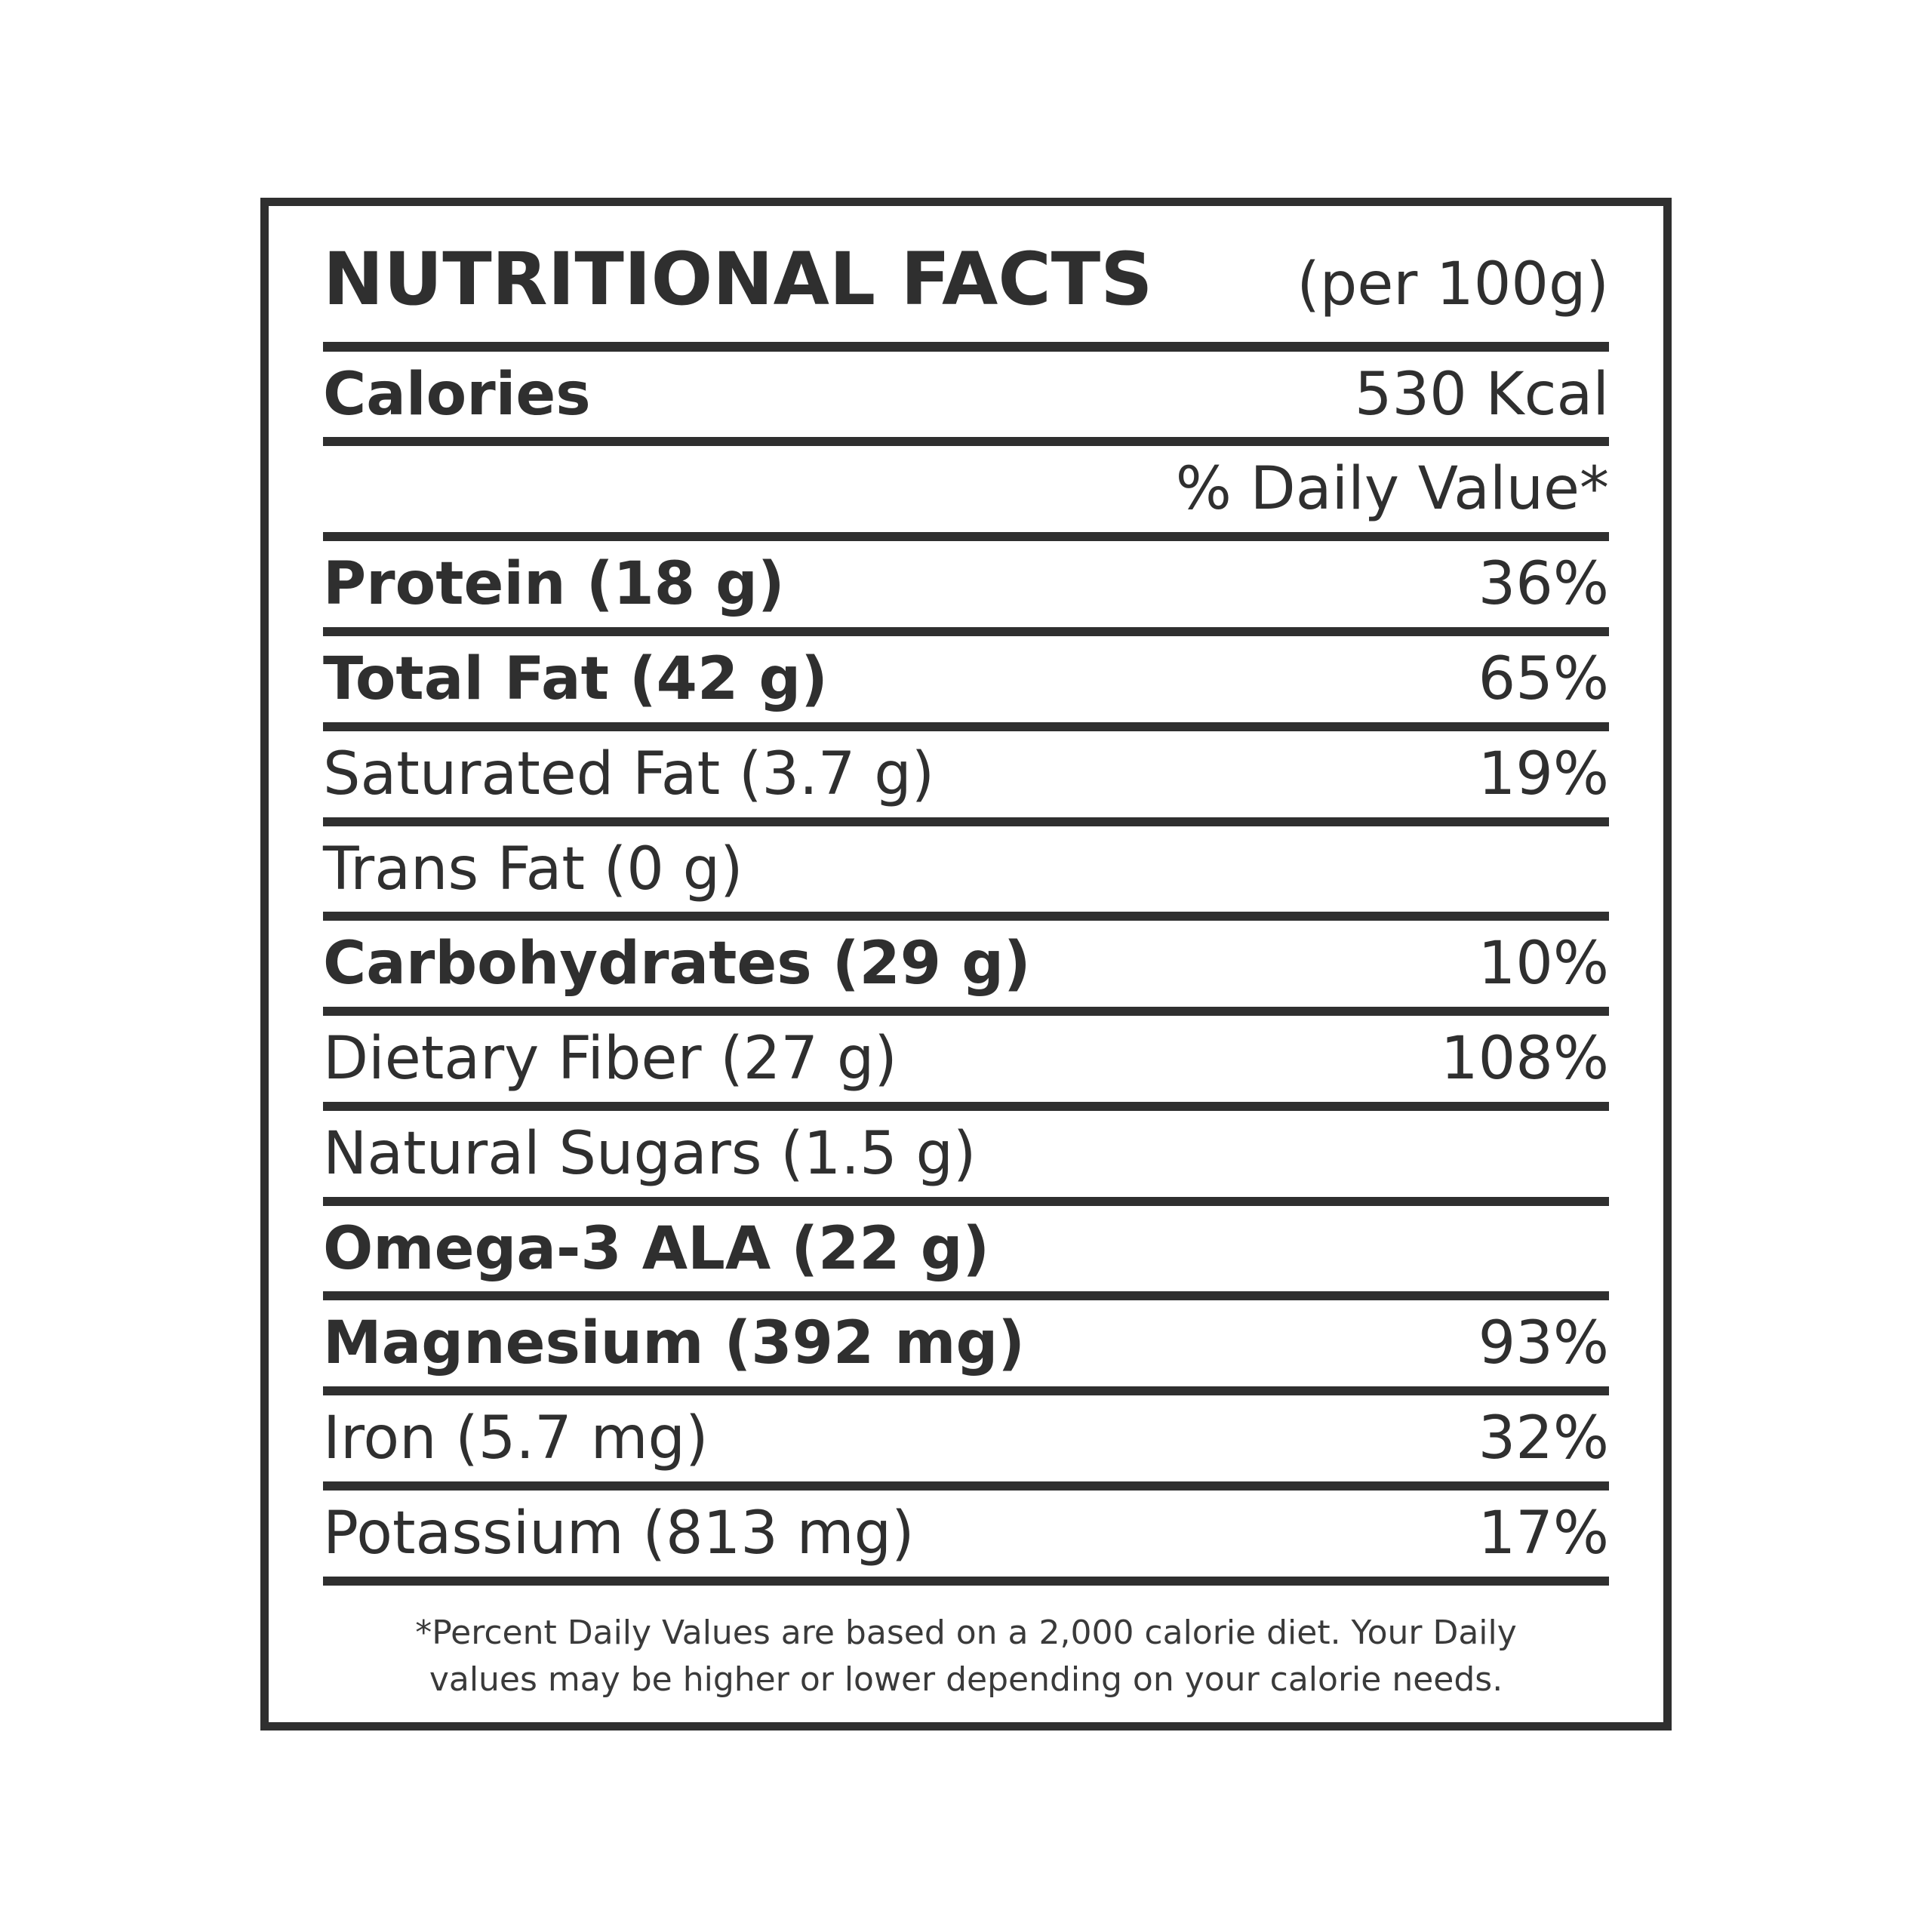  Describe the element at coordinates (1543, 1534) in the screenshot. I see `nutrient-daily-value: 17%` at that location.